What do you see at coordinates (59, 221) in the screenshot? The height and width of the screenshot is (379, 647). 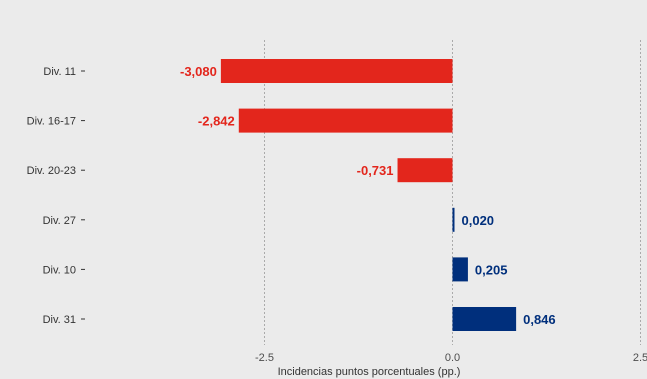 I see `category-label: Div. 27` at bounding box center [59, 221].